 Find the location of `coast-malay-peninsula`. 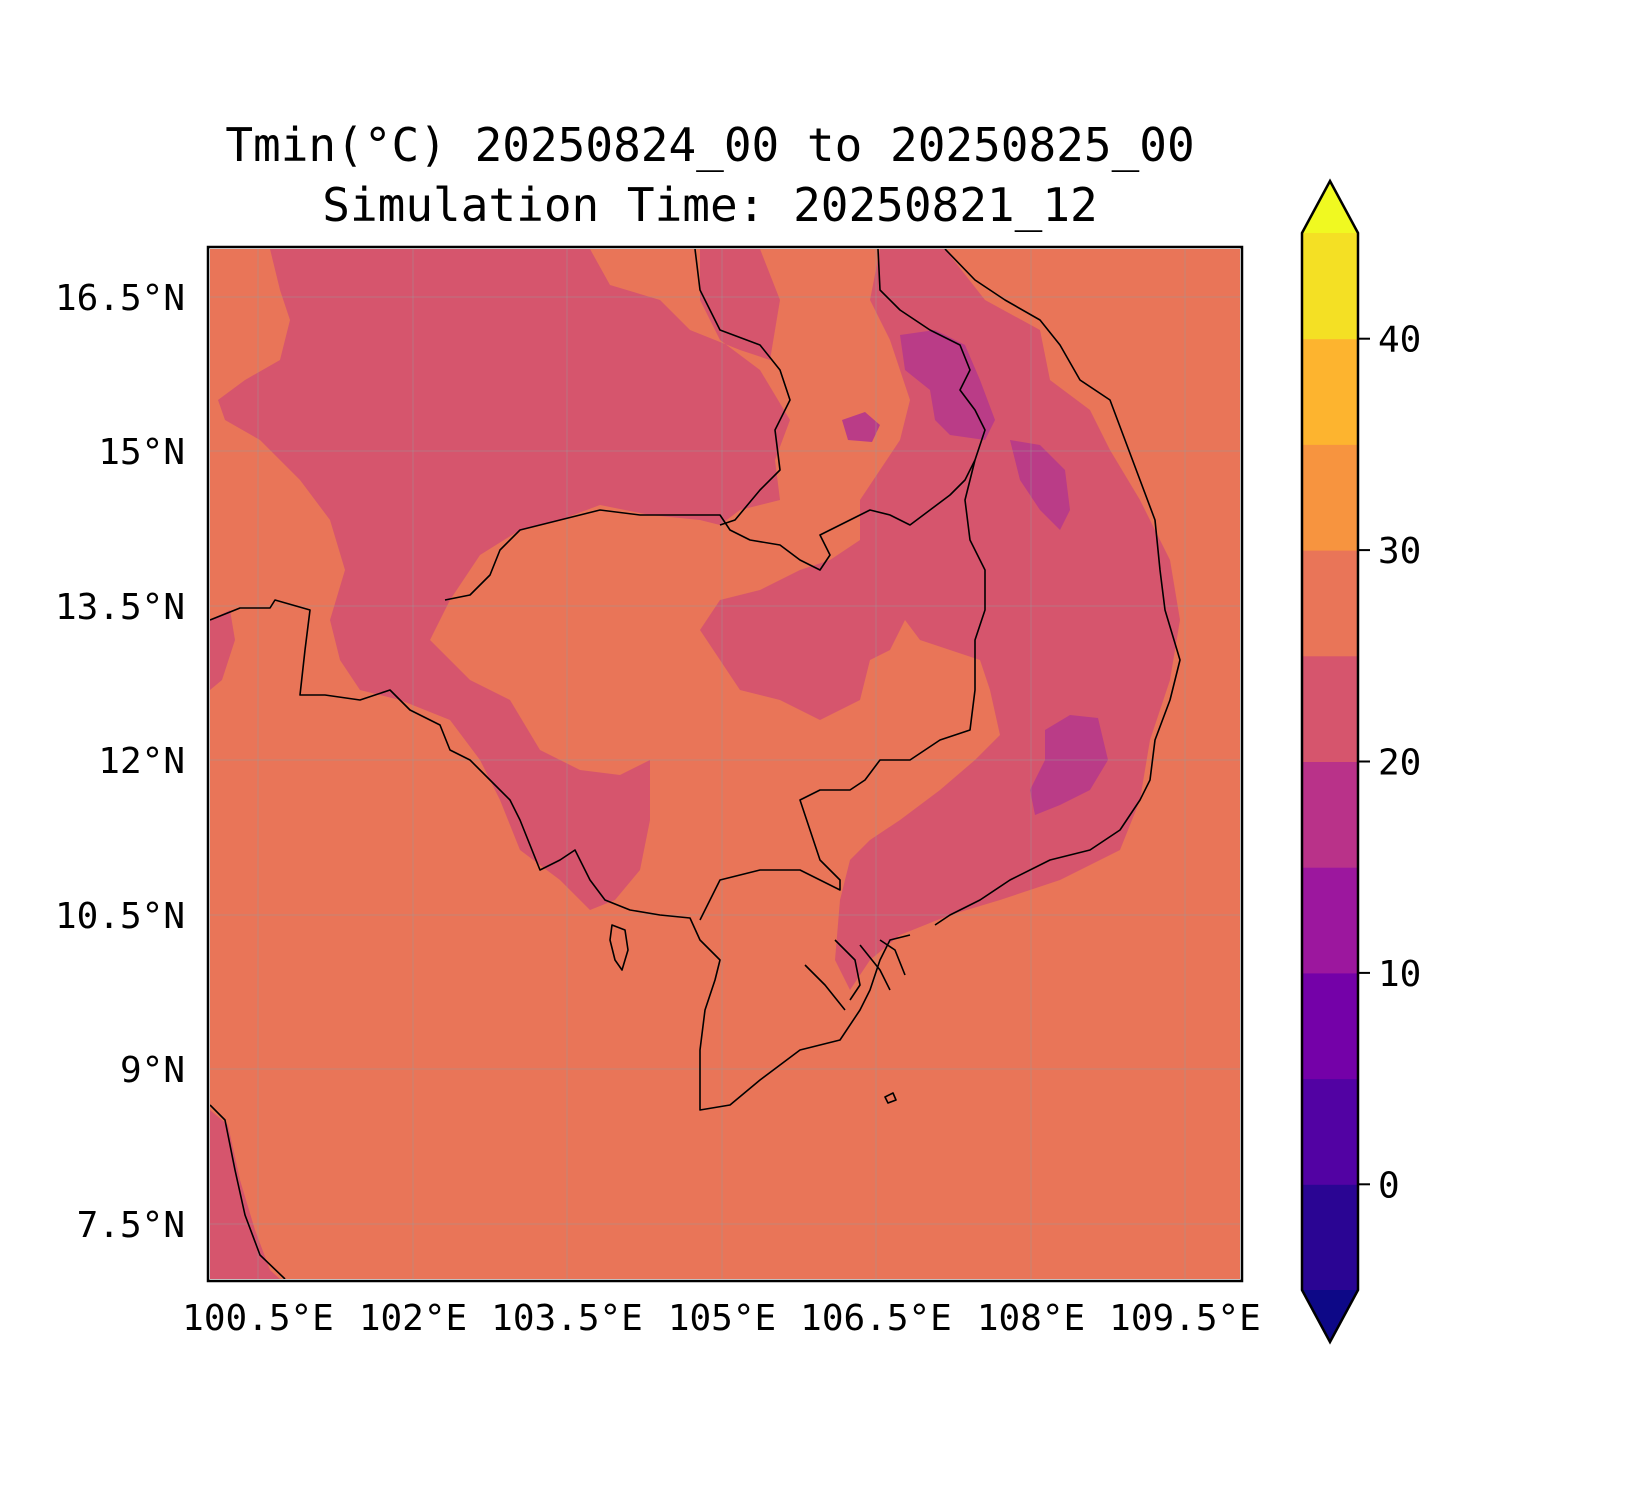

coast-malay-peninsula is located at coordinates (248, 1191).